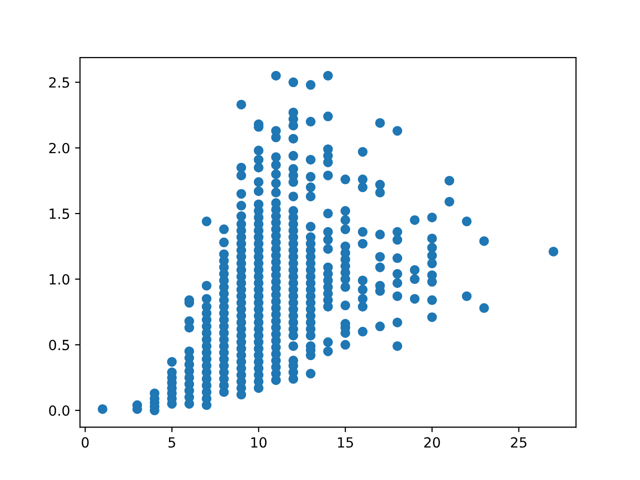 This screenshot has width=640, height=480. I want to click on y-tick-label: 0.5, so click(59, 345).